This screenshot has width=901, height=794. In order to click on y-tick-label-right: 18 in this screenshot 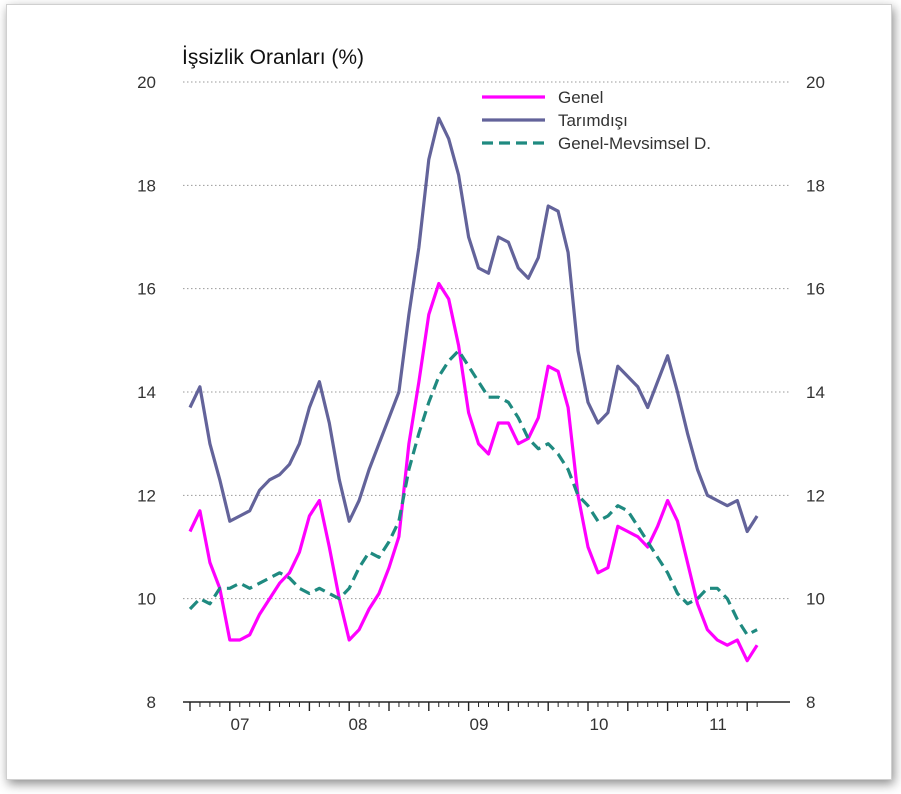, I will do `click(815, 185)`.